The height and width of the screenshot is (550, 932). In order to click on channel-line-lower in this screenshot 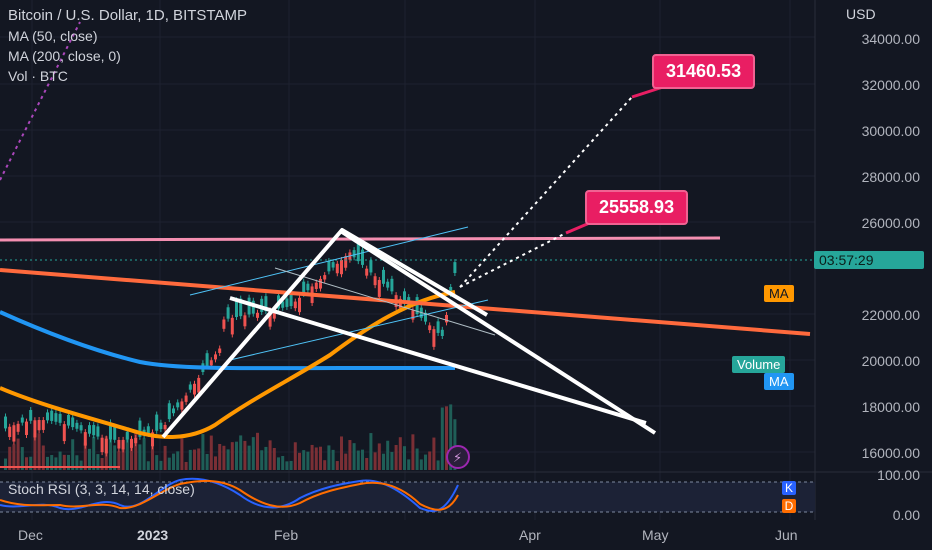, I will do `click(359, 330)`.